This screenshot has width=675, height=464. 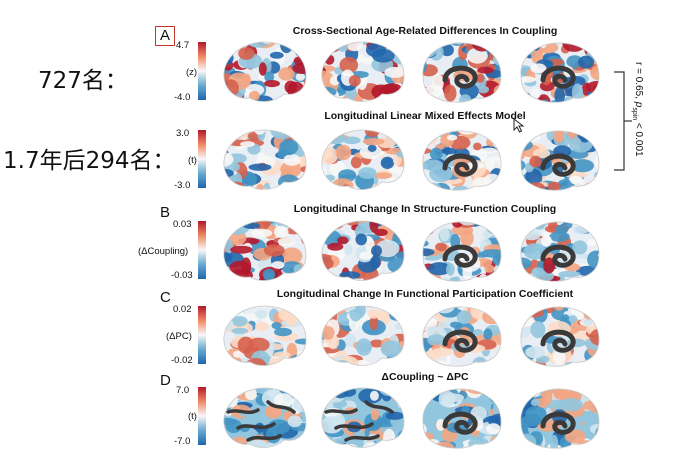 I want to click on brain-map-row3-view2, so click(x=363, y=250).